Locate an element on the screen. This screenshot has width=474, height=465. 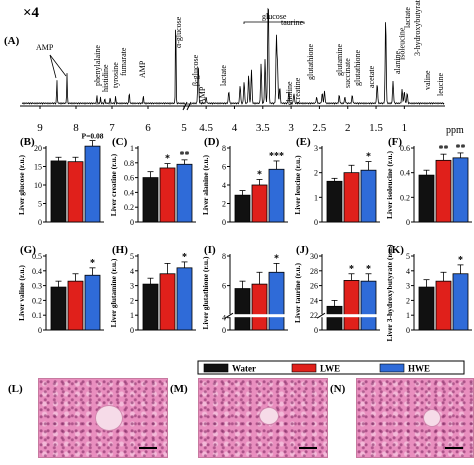
histology-label-l: (L) is located at coordinates (15, 389).